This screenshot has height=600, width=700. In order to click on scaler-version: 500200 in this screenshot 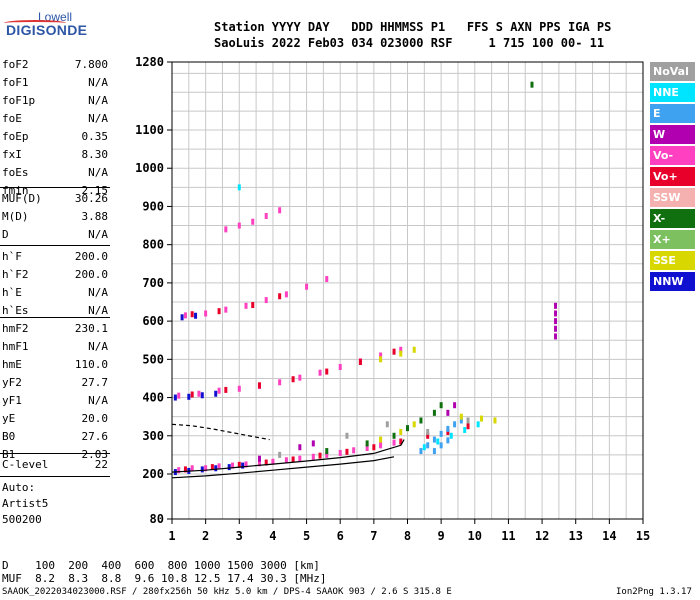, I will do `click(22, 519)`.